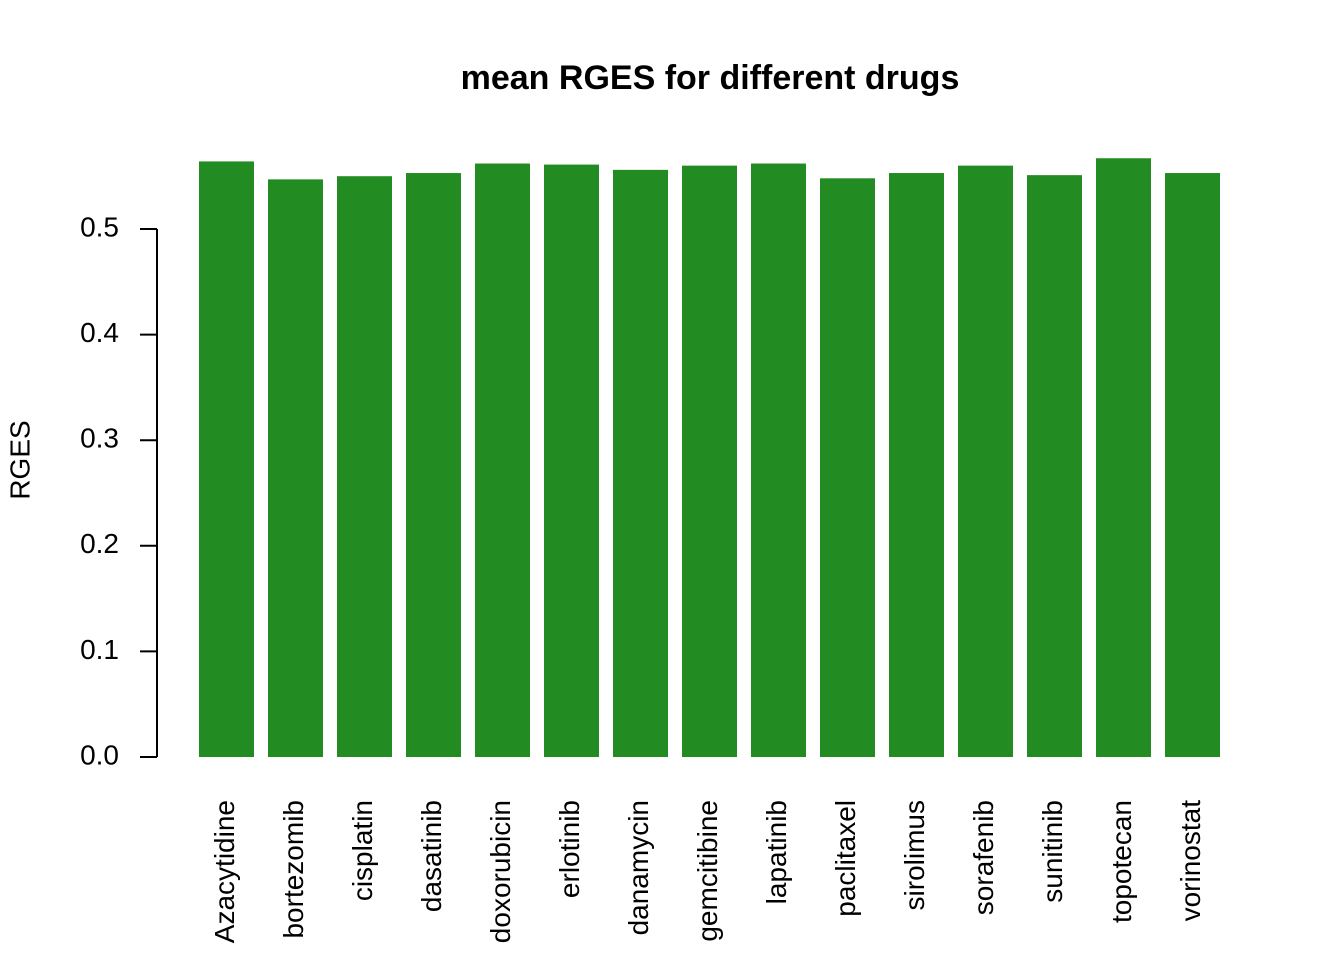 The width and height of the screenshot is (1344, 960). I want to click on x-tick-label: sorafenib, so click(983, 857).